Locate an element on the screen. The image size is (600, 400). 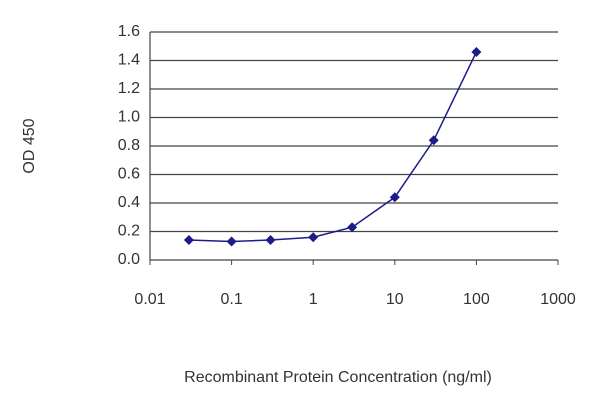
y-tick-label: 1.2 is located at coordinates (129, 88).